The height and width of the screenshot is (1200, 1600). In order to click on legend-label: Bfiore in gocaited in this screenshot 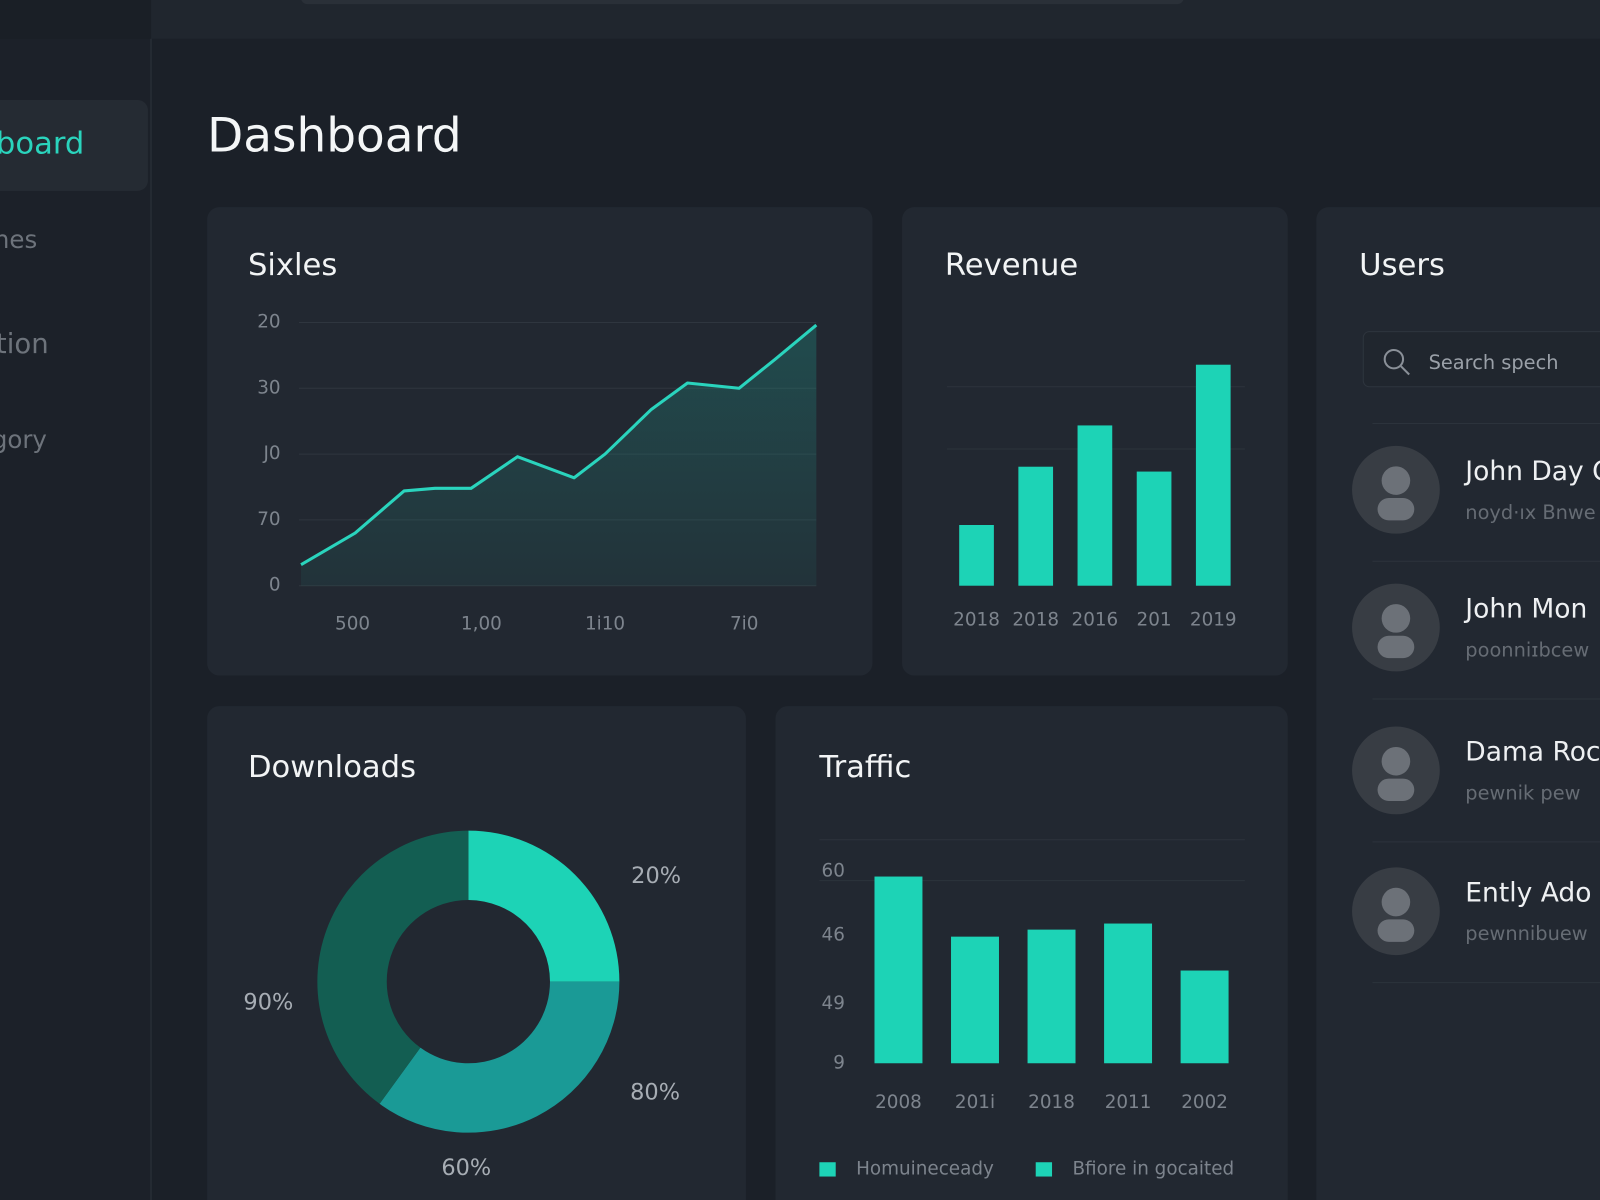, I will do `click(1153, 1168)`.